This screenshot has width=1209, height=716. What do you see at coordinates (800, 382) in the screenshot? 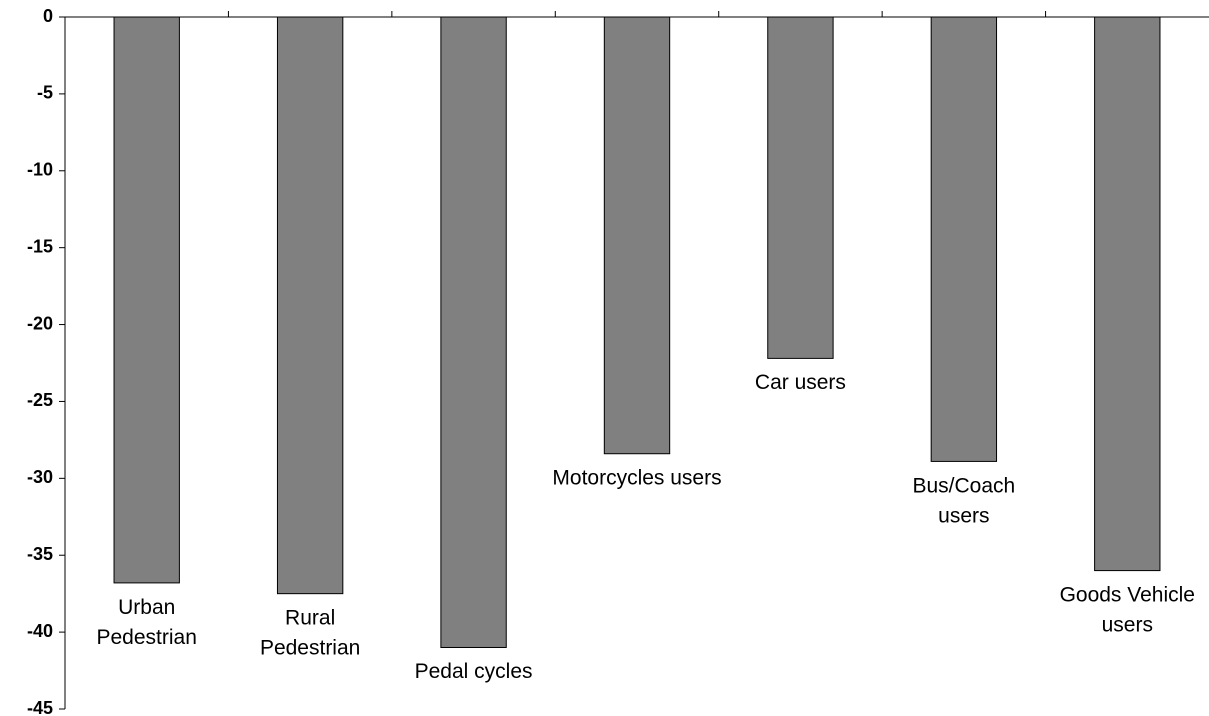
I see `x-tick-label: Car users` at bounding box center [800, 382].